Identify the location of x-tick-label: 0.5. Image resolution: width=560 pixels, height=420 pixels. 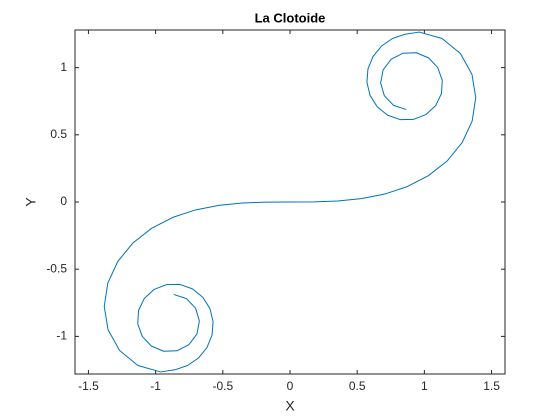
(357, 386).